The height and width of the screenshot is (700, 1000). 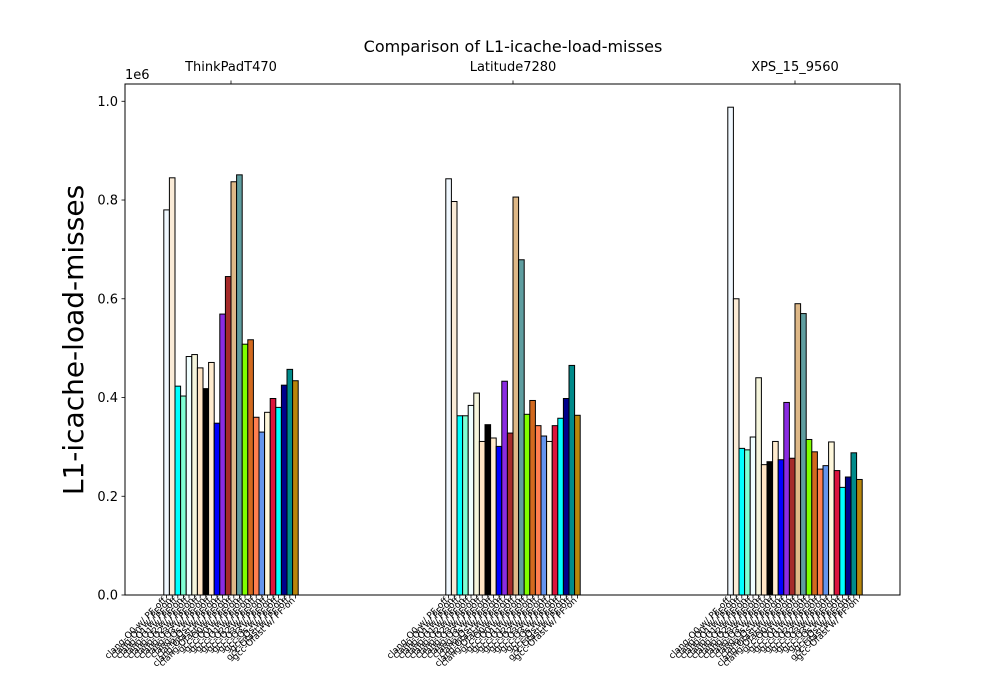 I want to click on y-tick-label: 1.0, so click(x=107, y=102).